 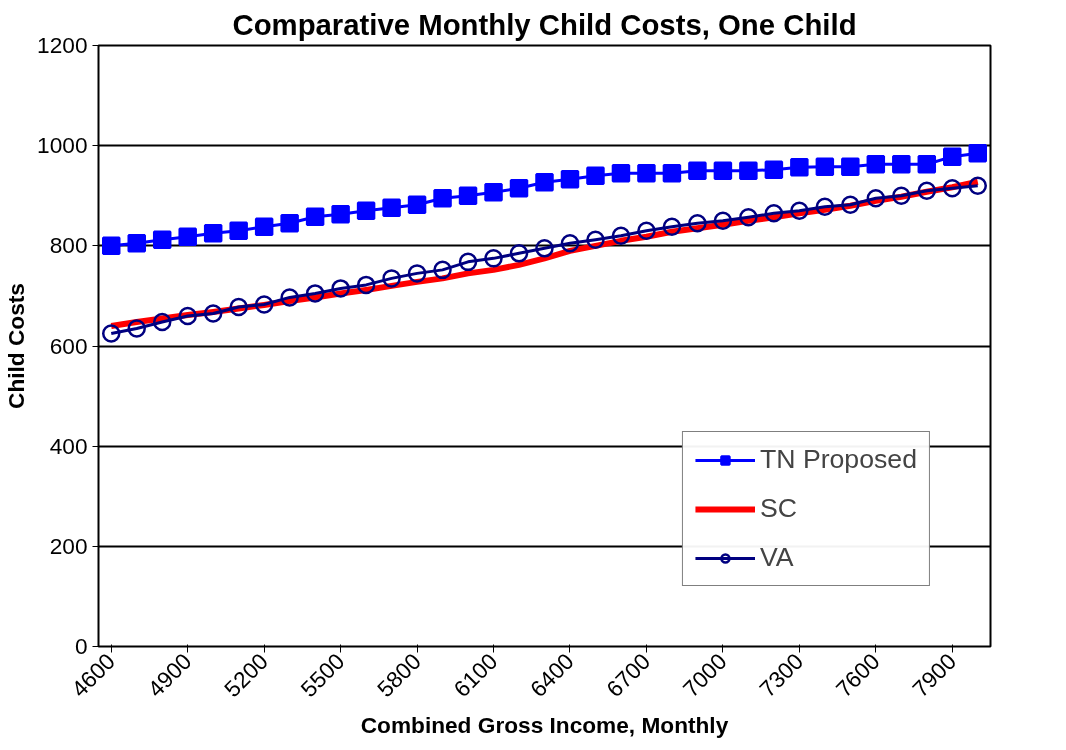 I want to click on legend-label: TN Proposed, so click(x=838, y=459).